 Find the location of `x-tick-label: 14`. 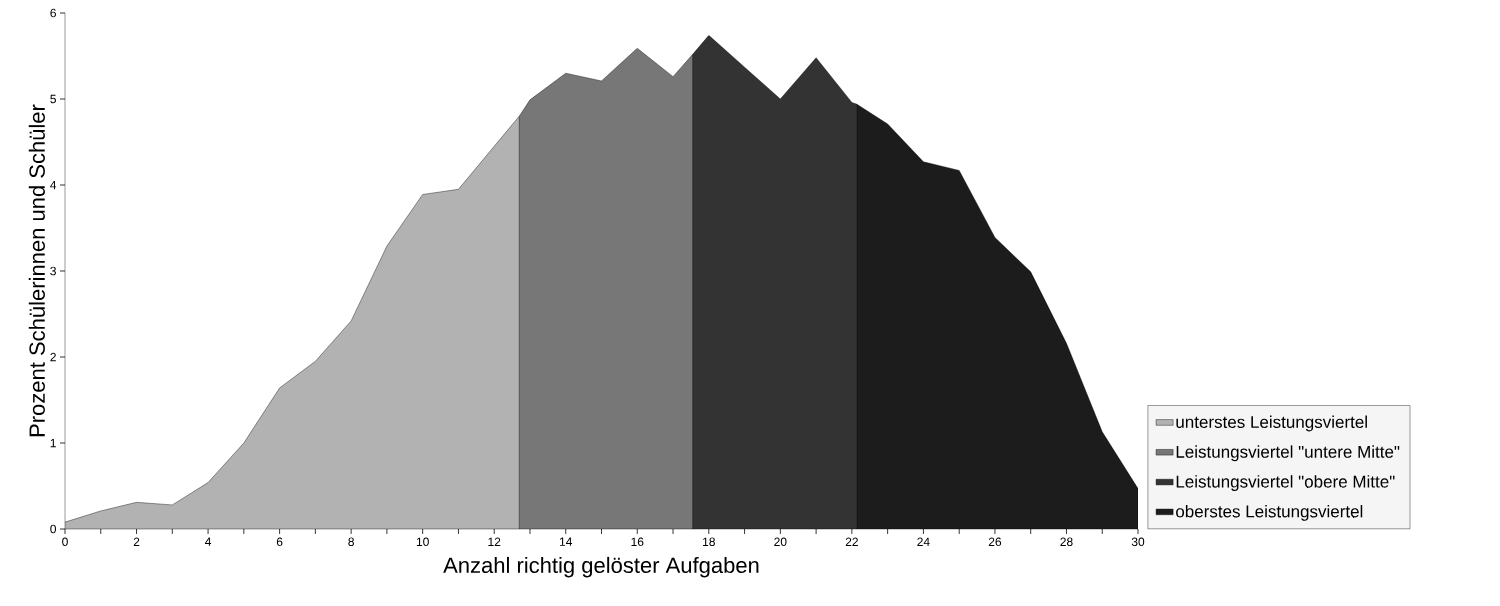

x-tick-label: 14 is located at coordinates (566, 541).